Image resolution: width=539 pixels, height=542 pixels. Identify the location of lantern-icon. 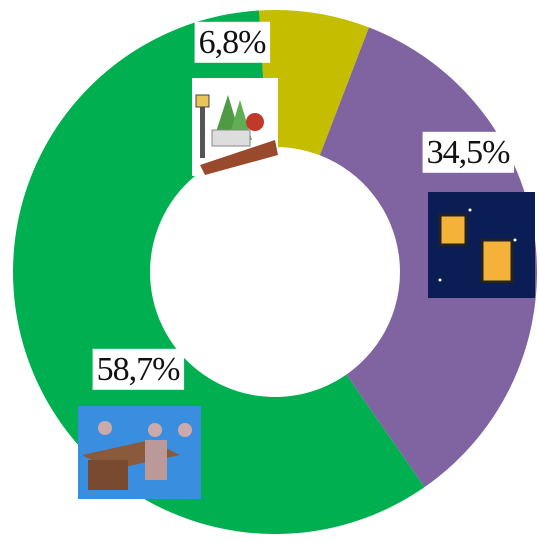
(481, 245).